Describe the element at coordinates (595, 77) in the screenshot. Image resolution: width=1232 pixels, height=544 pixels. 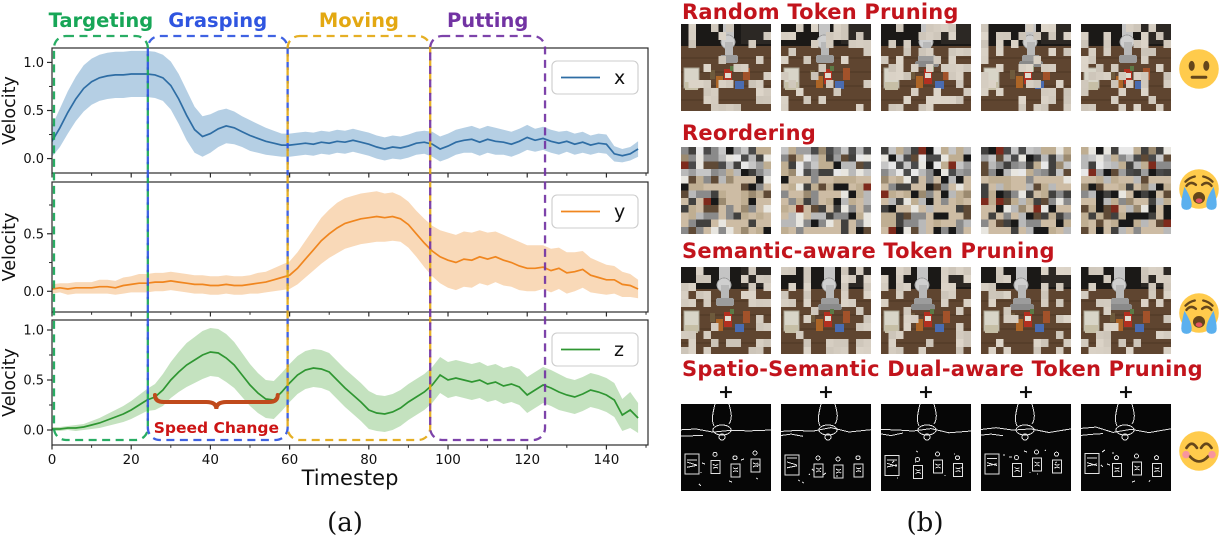
I see `legend-x: x` at that location.